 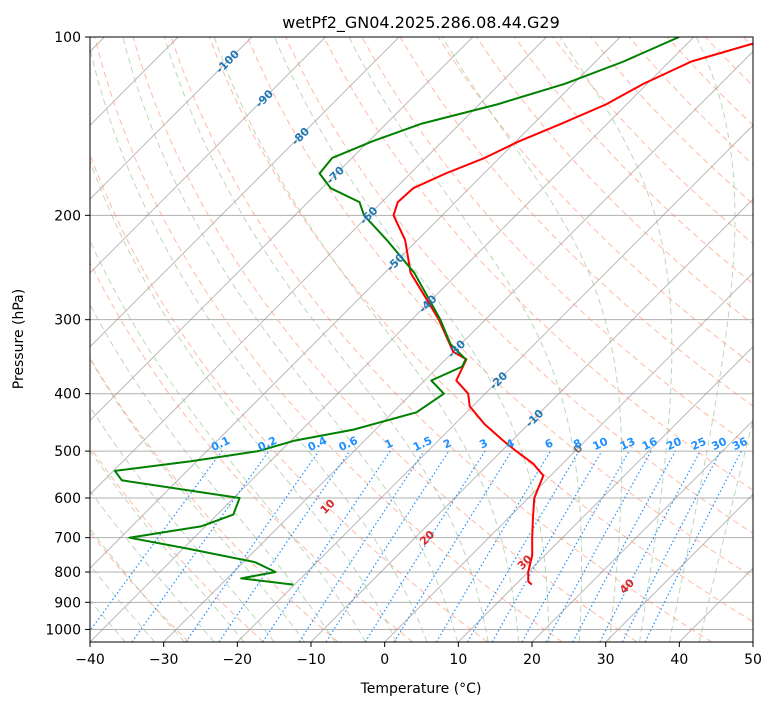 I want to click on mixing-ratio-label: 25, so click(x=698, y=444).